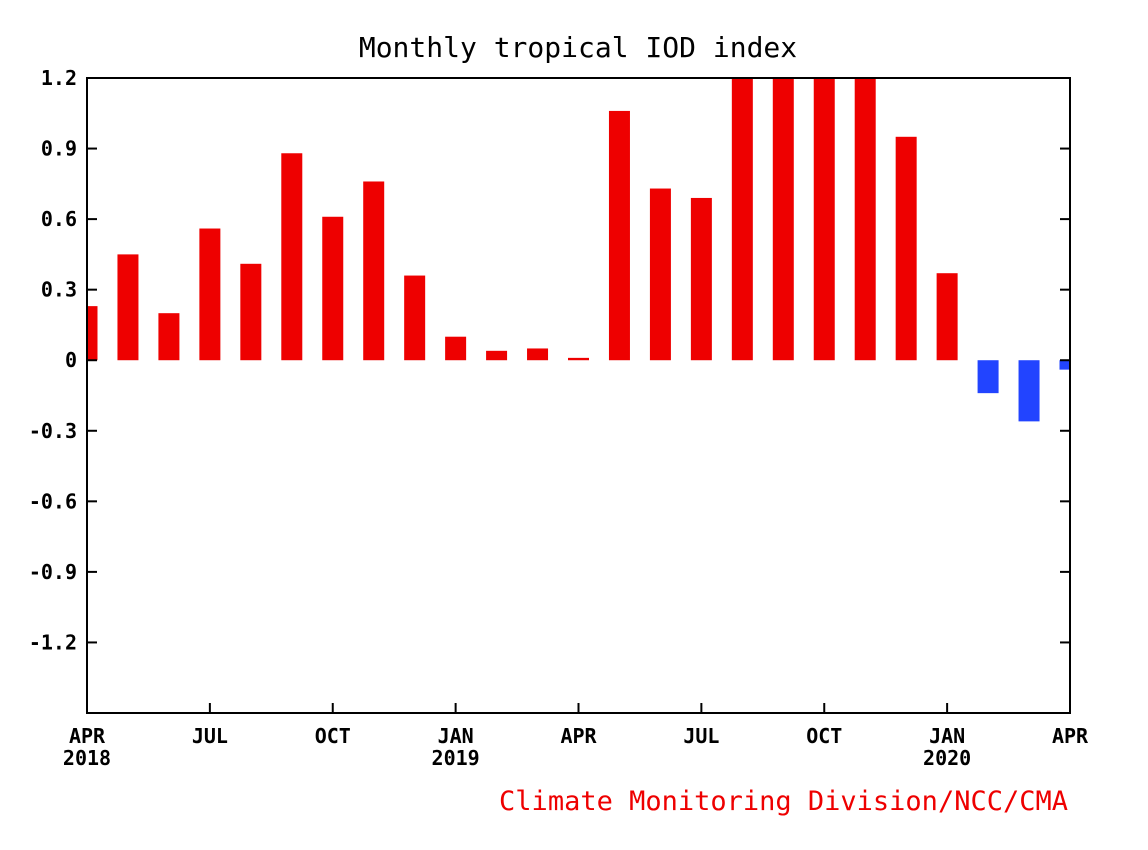  What do you see at coordinates (53, 431) in the screenshot?
I see `y-tick-label: -0.3` at bounding box center [53, 431].